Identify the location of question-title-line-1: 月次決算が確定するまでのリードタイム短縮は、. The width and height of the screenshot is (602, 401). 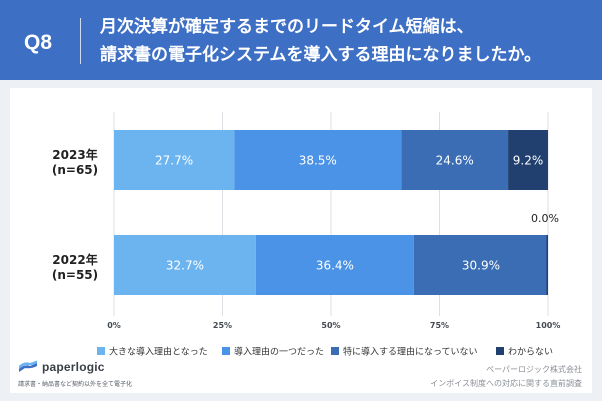
(287, 27).